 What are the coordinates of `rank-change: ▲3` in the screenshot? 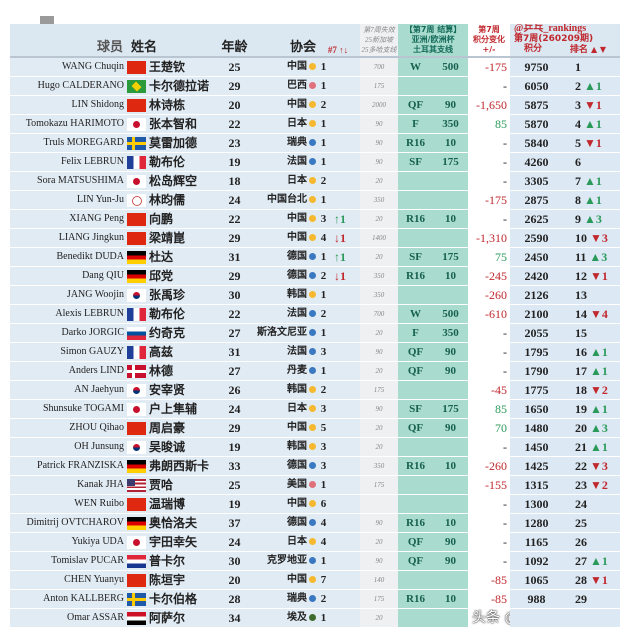 It's located at (598, 257).